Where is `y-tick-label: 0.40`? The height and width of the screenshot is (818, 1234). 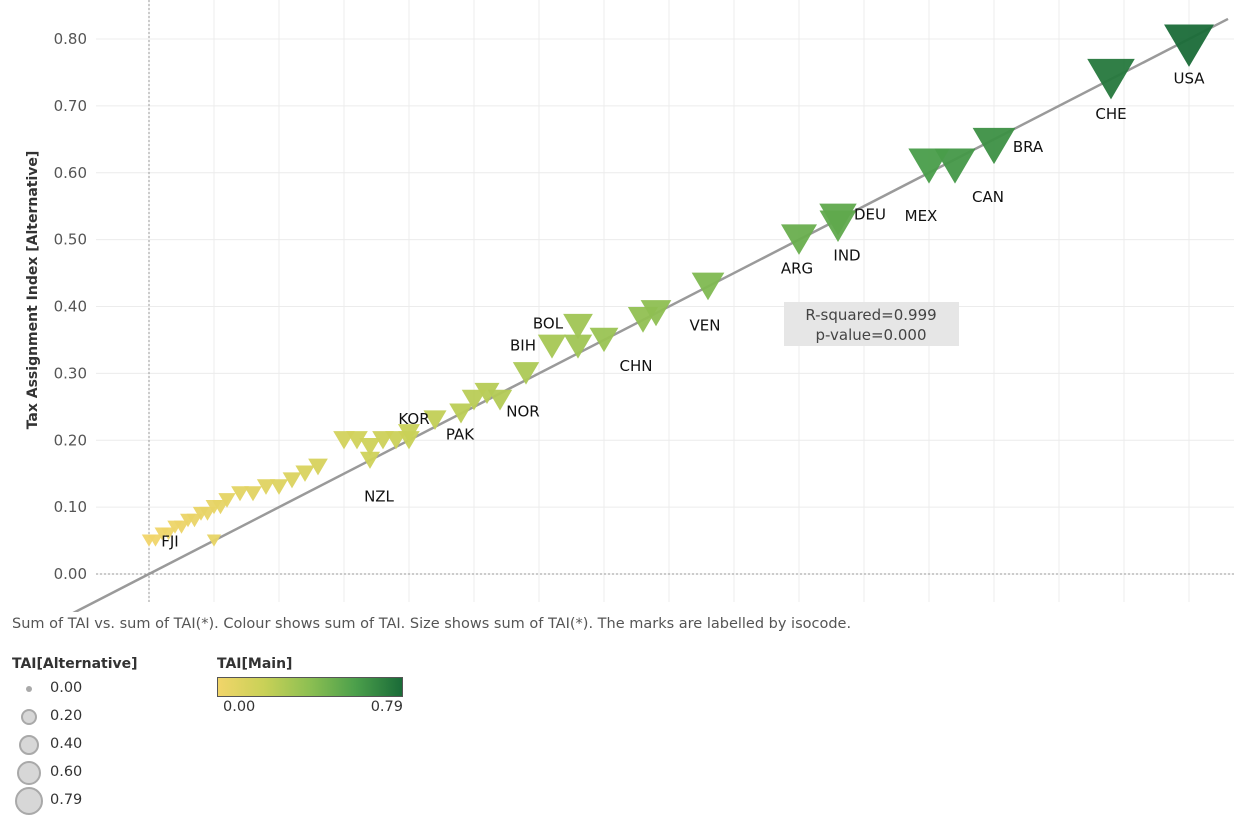
y-tick-label: 0.40 is located at coordinates (70, 307).